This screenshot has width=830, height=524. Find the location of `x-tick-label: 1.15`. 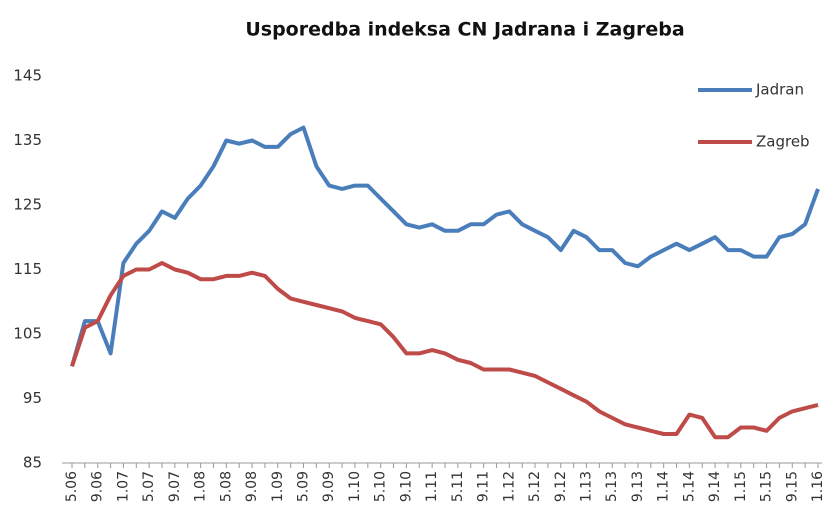

x-tick-label: 1.15 is located at coordinates (741, 486).